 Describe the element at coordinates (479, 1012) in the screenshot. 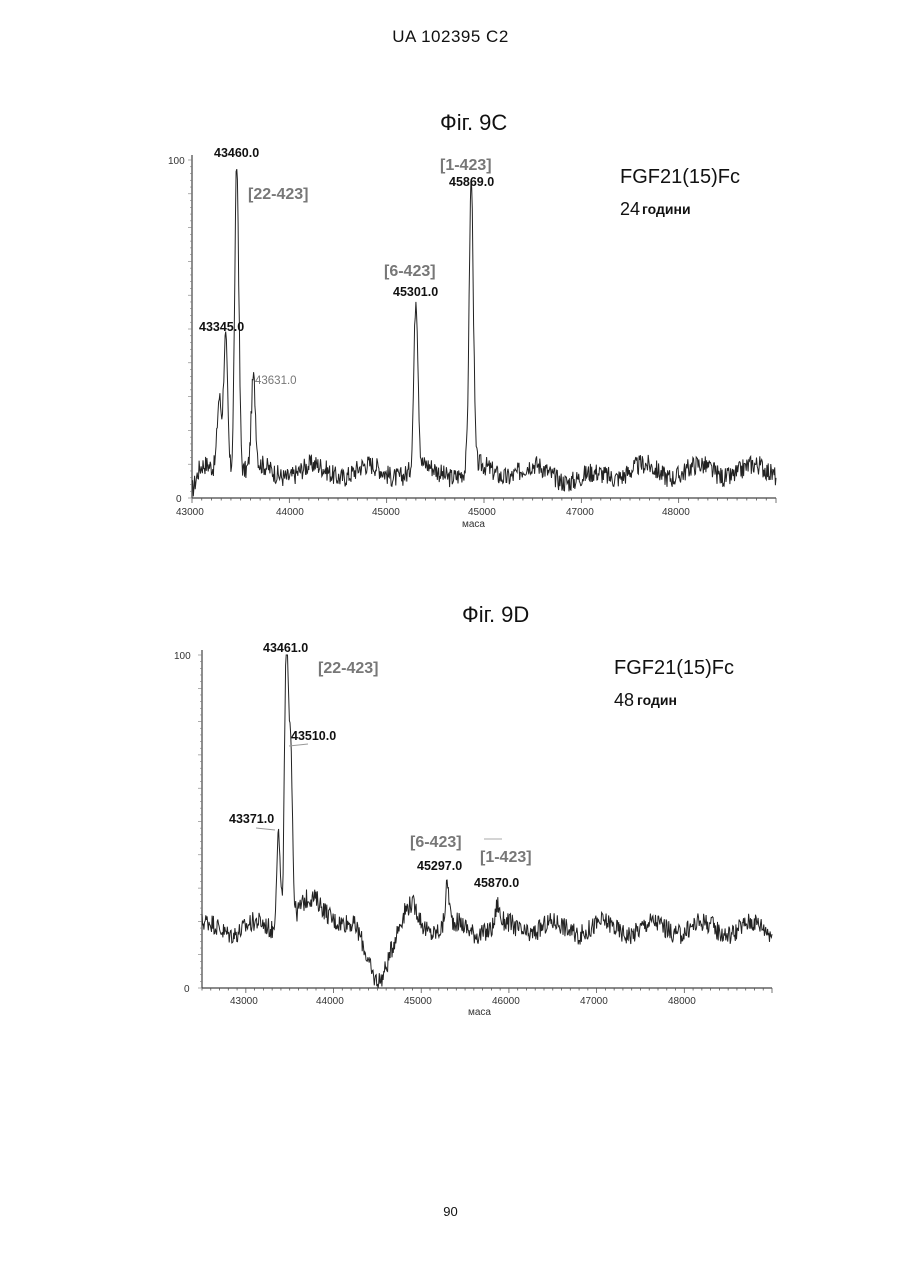

I see `x-axis-title: маса` at that location.